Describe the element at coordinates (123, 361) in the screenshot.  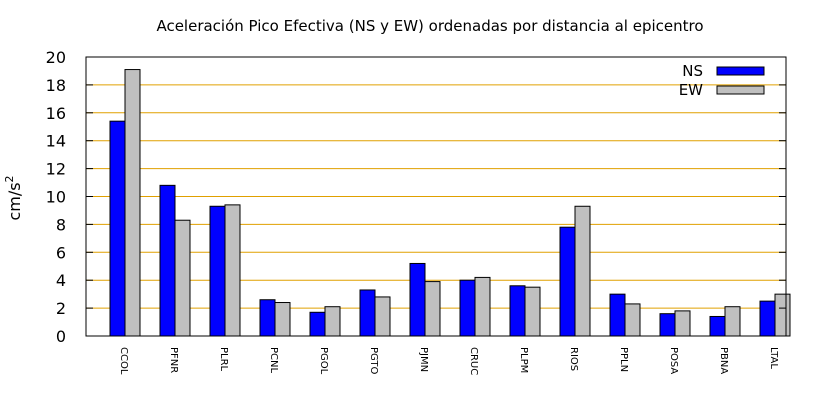
I see `x-tick-label-ccol: CCOL` at that location.